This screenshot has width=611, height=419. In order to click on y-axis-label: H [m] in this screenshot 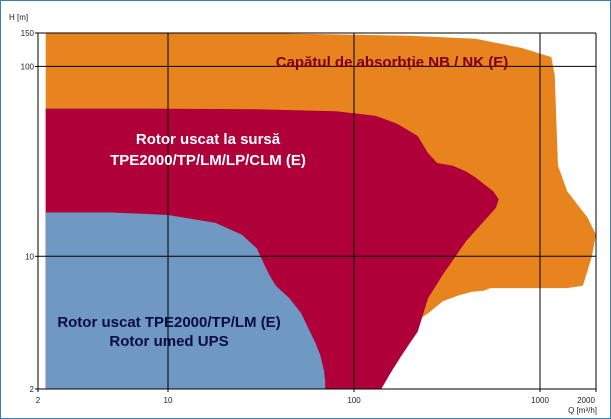, I will do `click(18, 17)`.